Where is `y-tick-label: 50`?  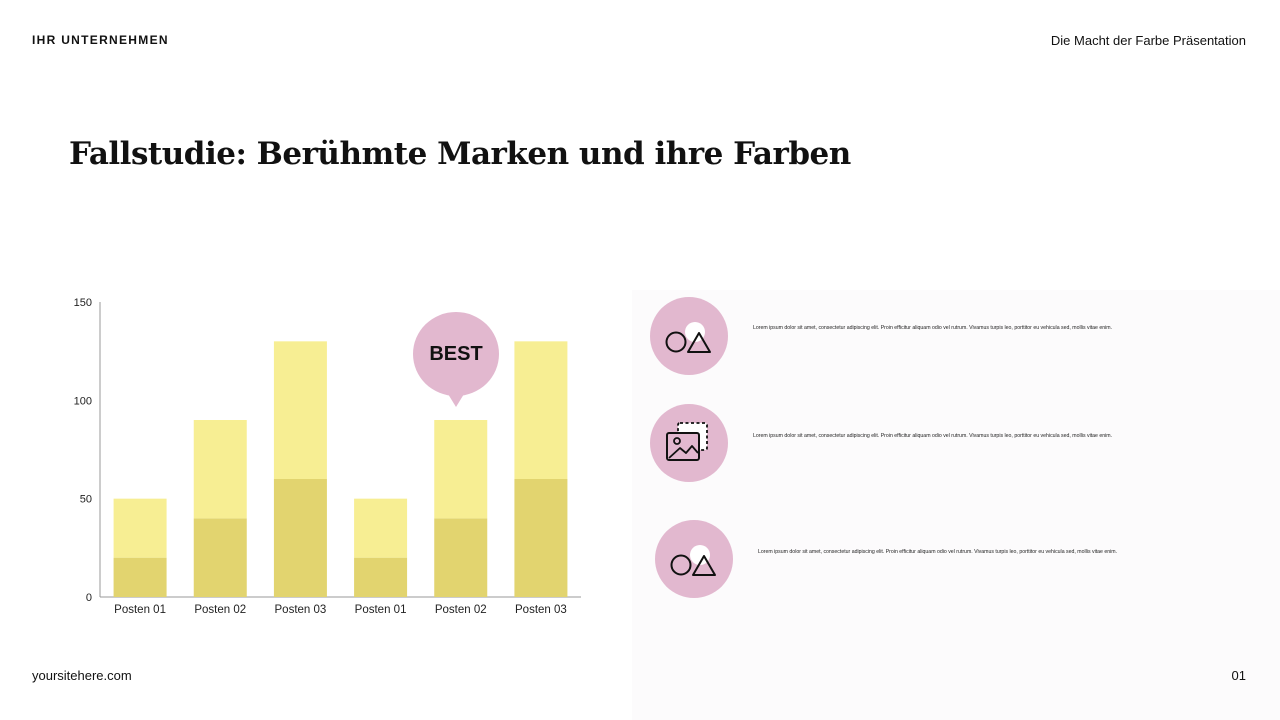
y-tick-label: 50 is located at coordinates (86, 500).